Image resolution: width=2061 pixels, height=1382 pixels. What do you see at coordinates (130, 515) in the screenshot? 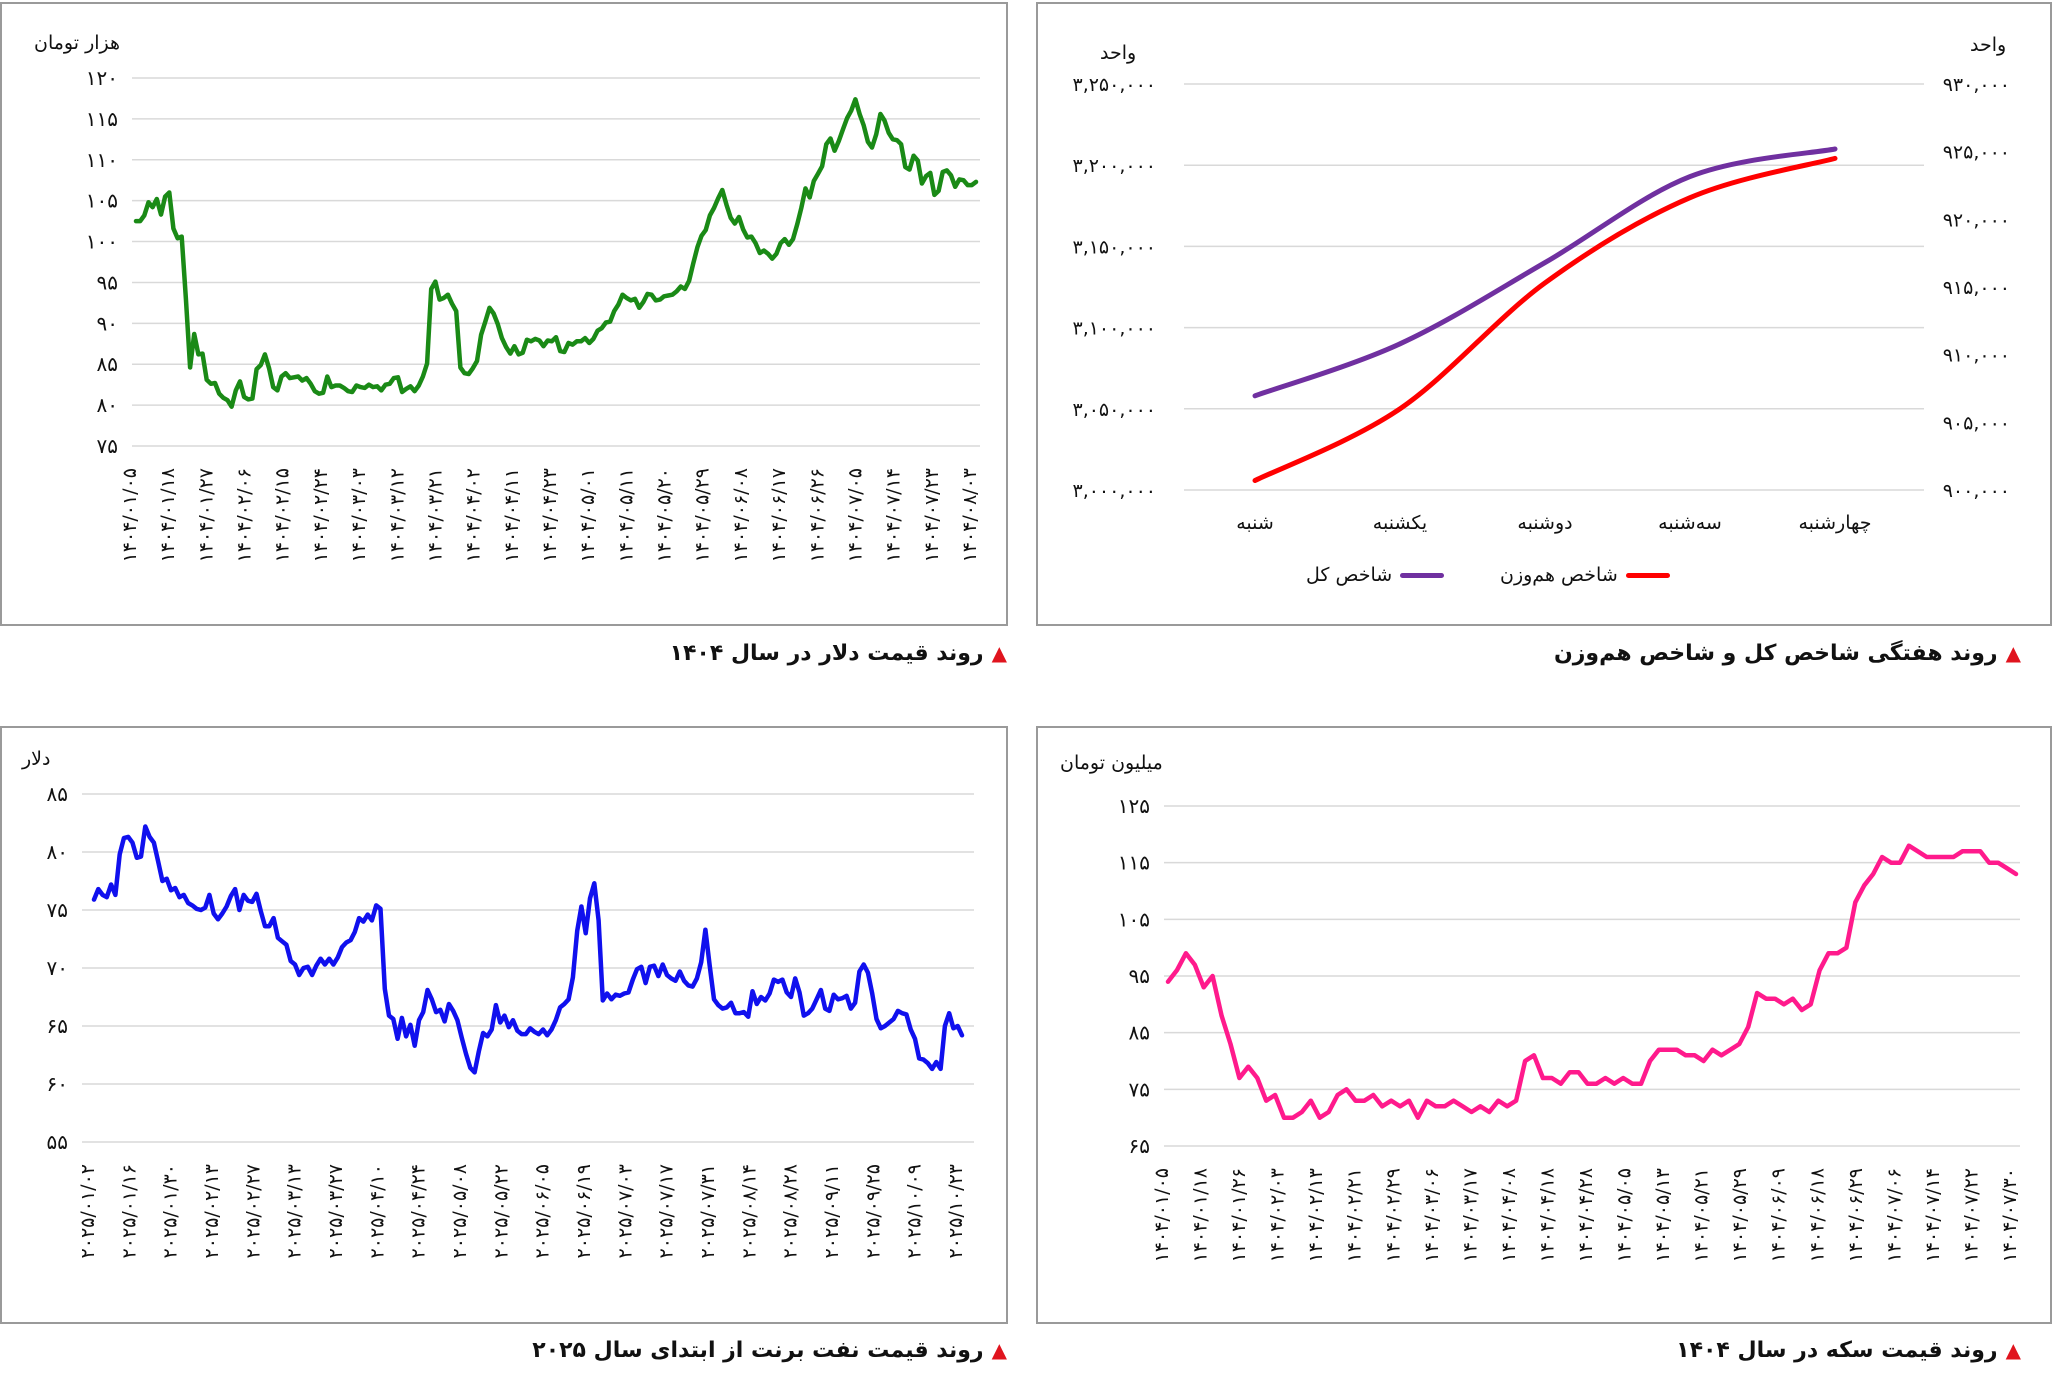
I see `dollar-x-tick-label: ۱۴۰۴/۰۱/۰۵` at bounding box center [130, 515].